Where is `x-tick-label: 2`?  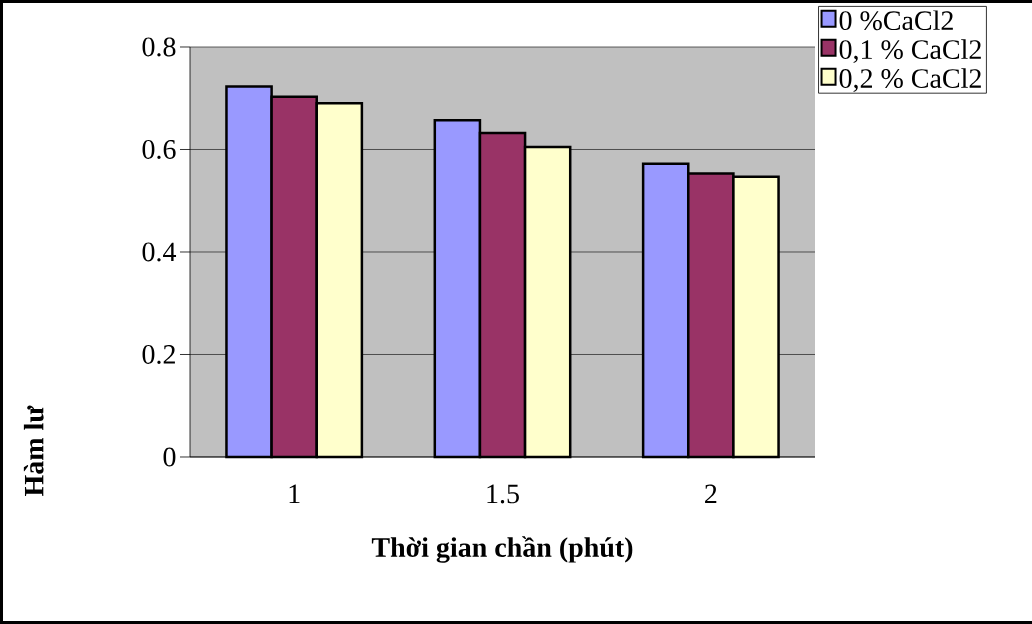 x-tick-label: 2 is located at coordinates (711, 494).